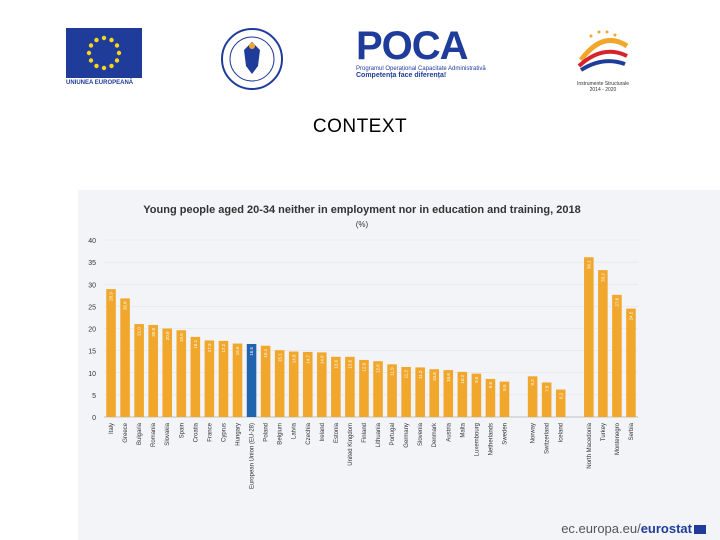 The image size is (720, 540). What do you see at coordinates (279, 357) in the screenshot?
I see `bar-value-label: 15.1` at bounding box center [279, 357].